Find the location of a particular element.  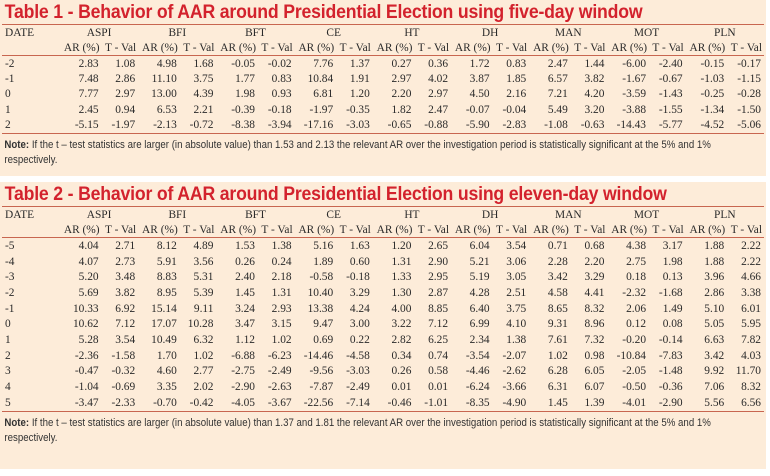

ar-value-cell: 7.48 is located at coordinates (88, 79).